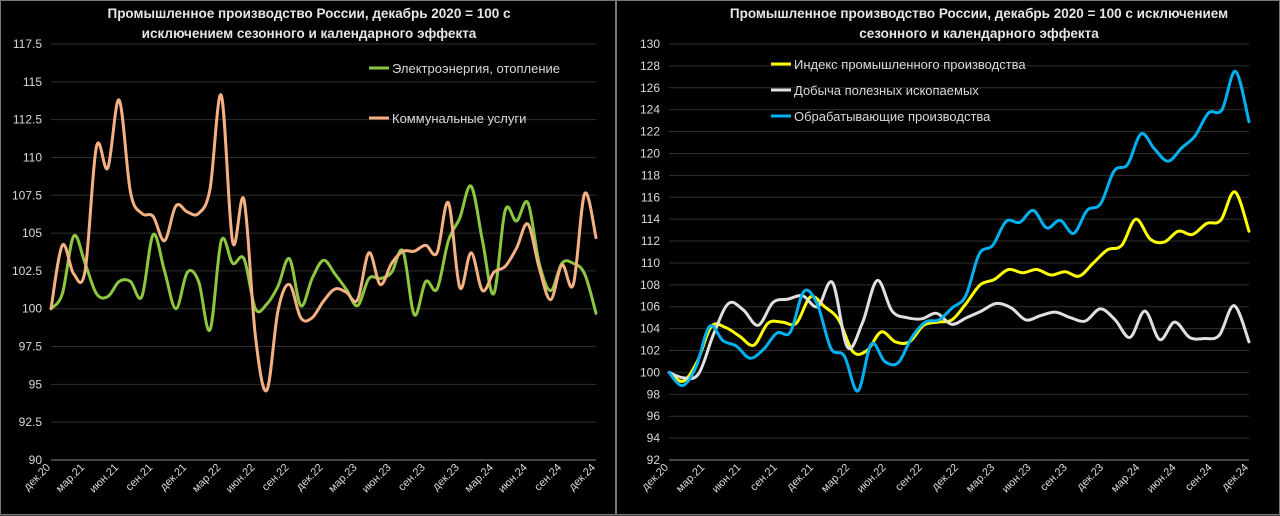 This screenshot has width=1280, height=516. What do you see at coordinates (910, 64) in the screenshot?
I see `legend-label-industrial-index: Индекс промышленного производства` at bounding box center [910, 64].